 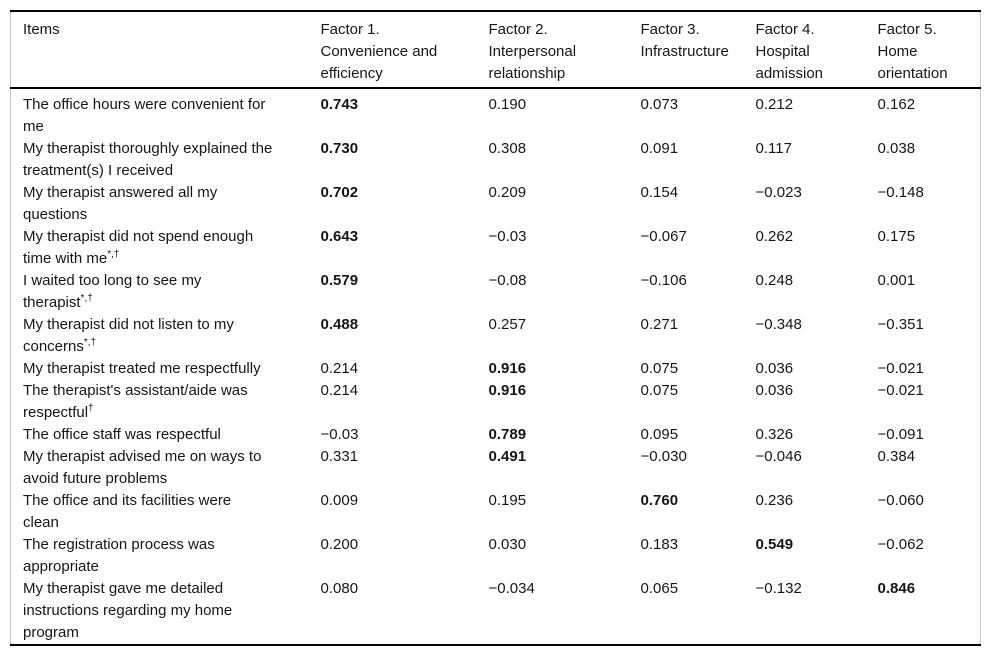 I want to click on factor2-loading-value: 0.257, so click(x=507, y=324).